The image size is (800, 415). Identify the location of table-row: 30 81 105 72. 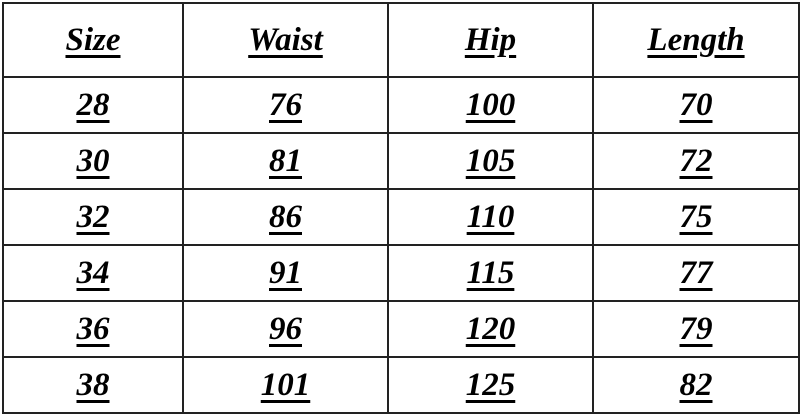
(401, 161).